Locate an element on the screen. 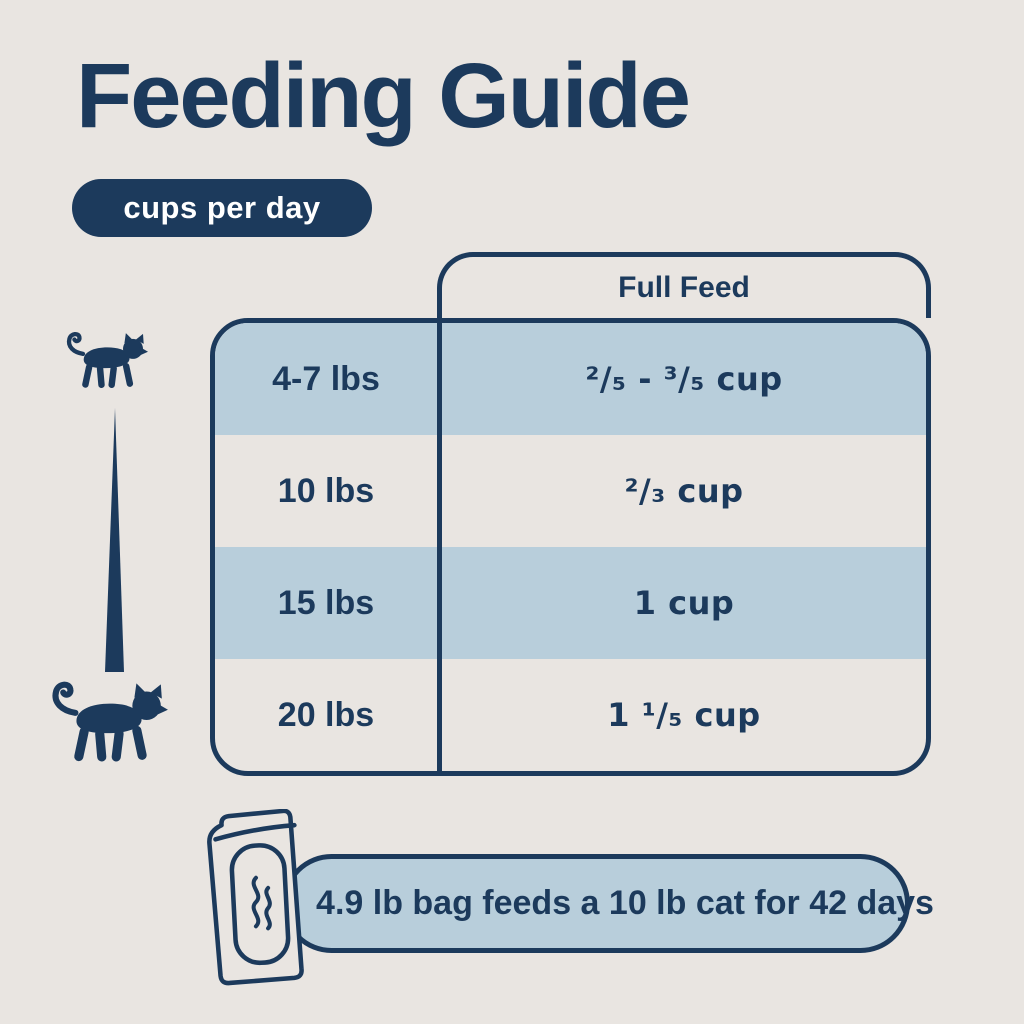  weight-cell: 15 lbs is located at coordinates (328, 603).